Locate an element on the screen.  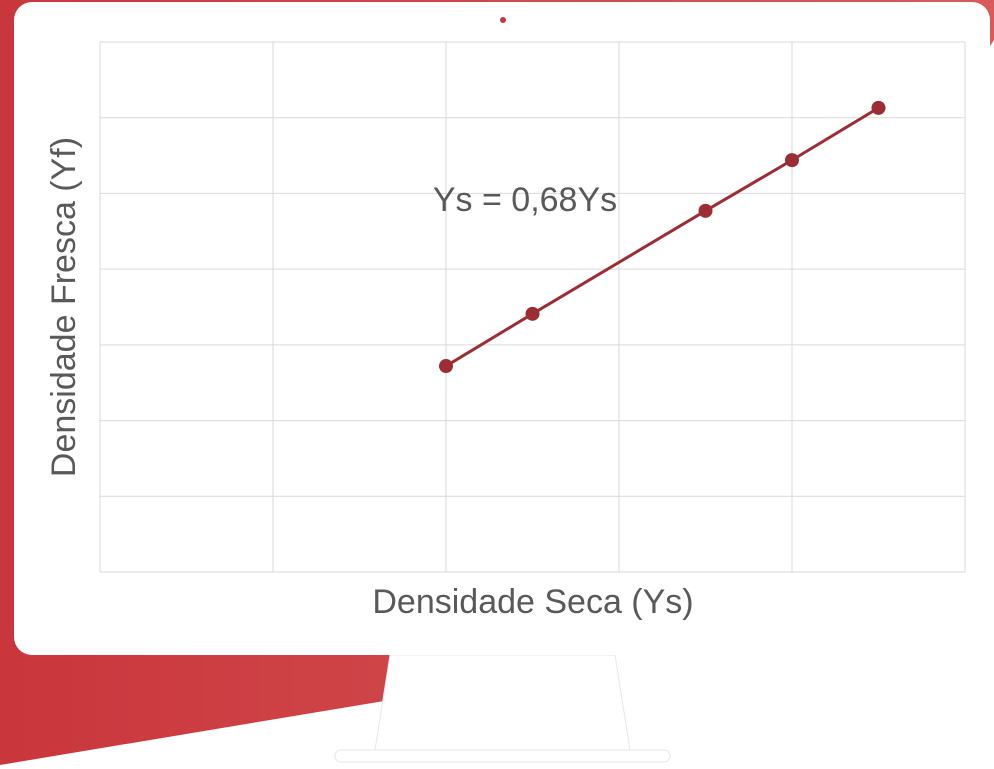
camera-dot is located at coordinates (503, 20).